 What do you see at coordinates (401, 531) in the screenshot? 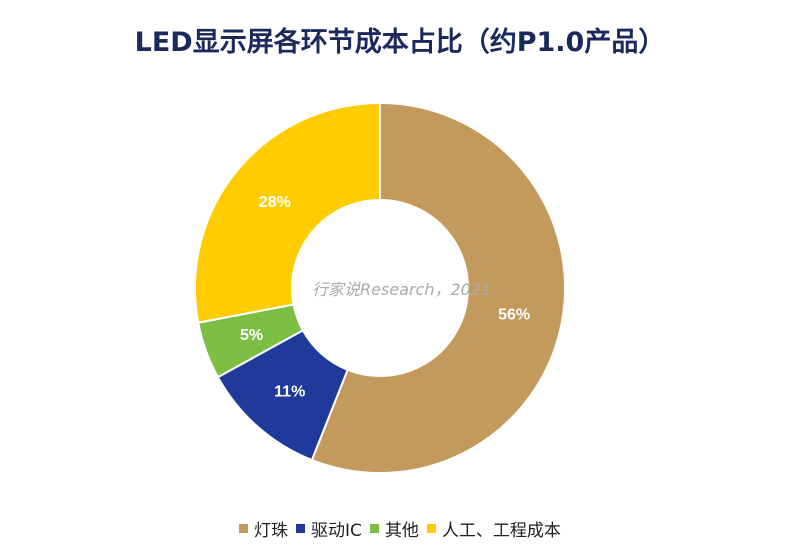
I see `legend-label: 其他` at bounding box center [401, 531].